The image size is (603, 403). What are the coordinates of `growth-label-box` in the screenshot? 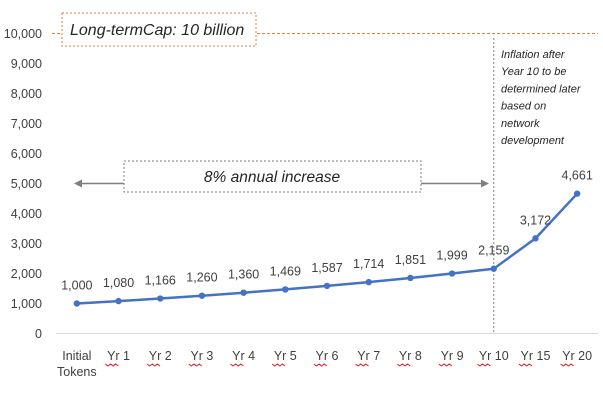 It's located at (272, 176).